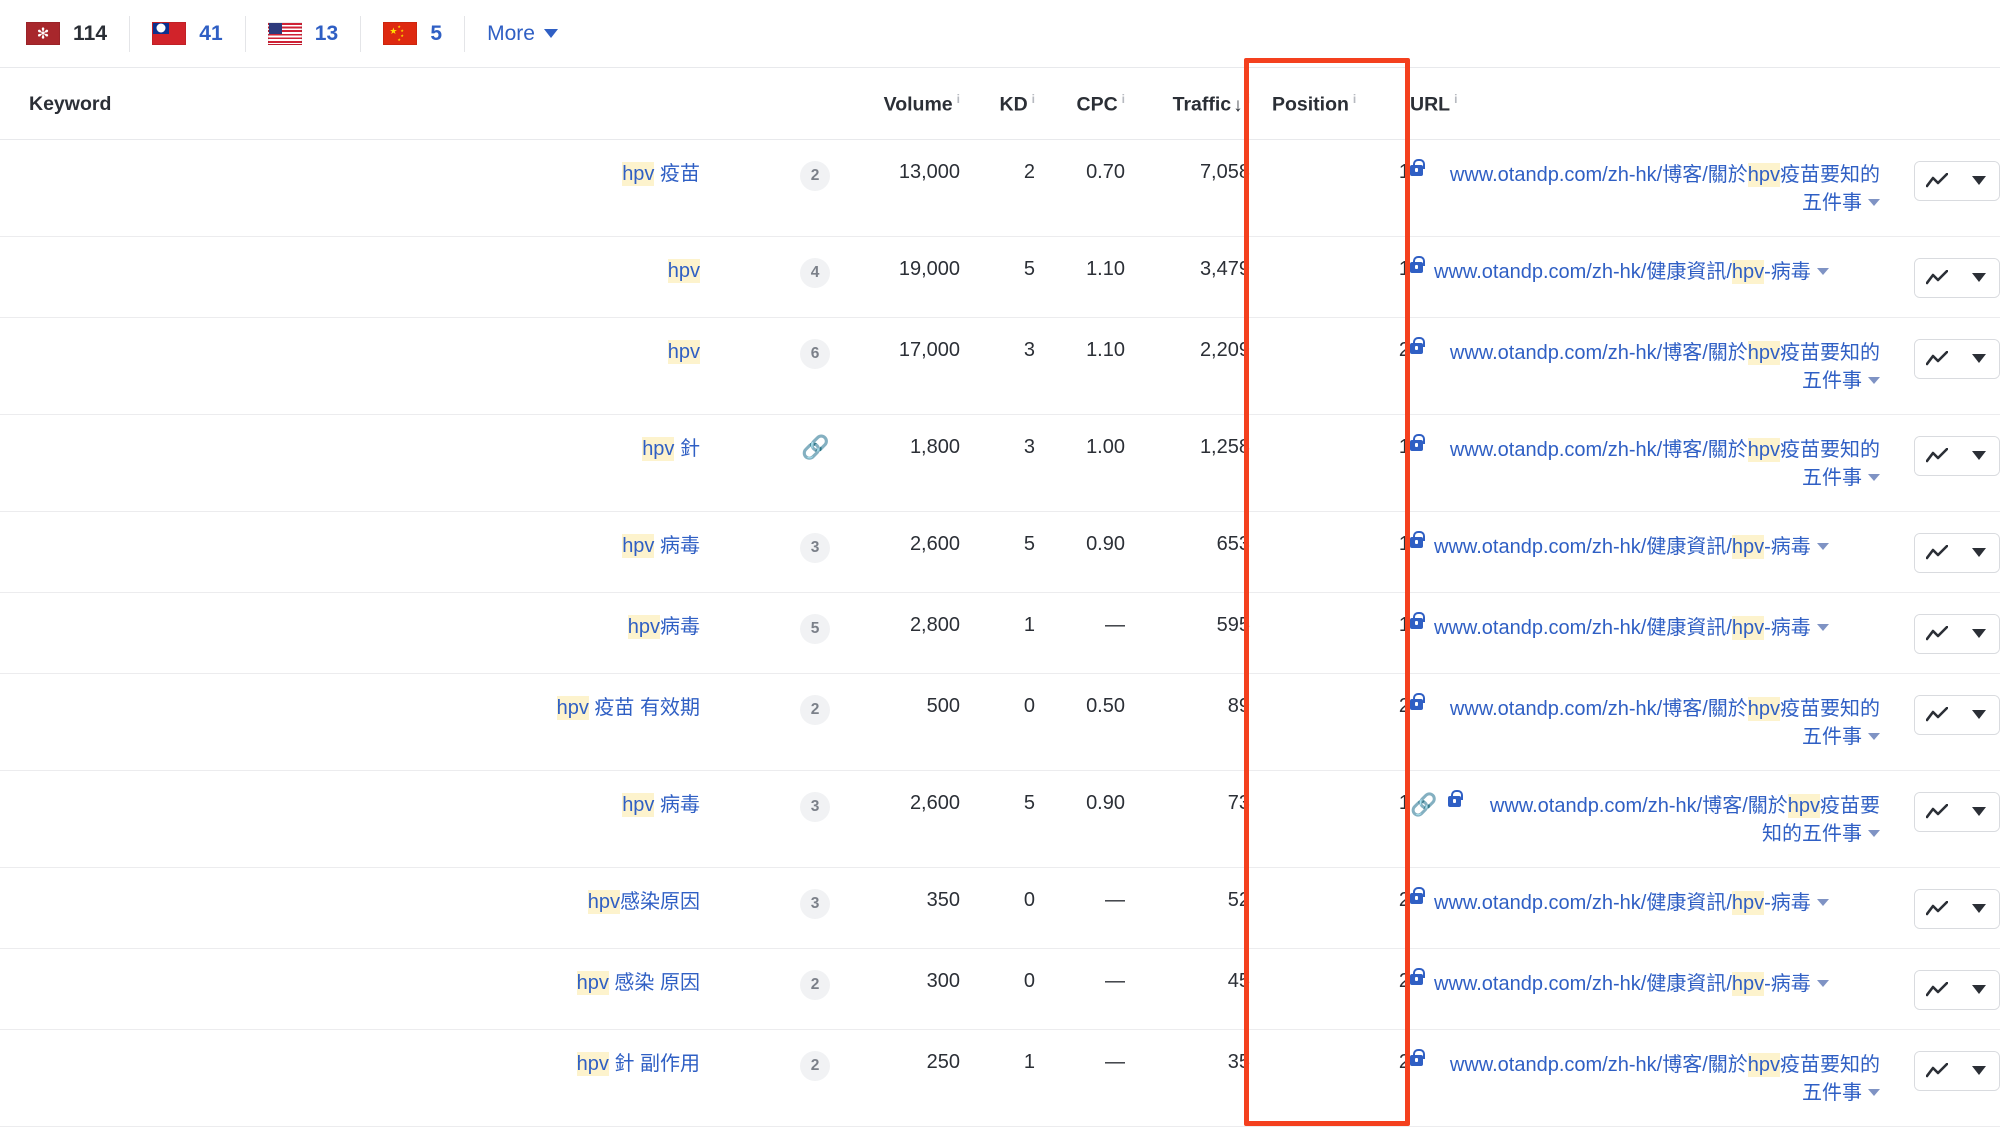  I want to click on column-header-kd: KD i, so click(997, 104).